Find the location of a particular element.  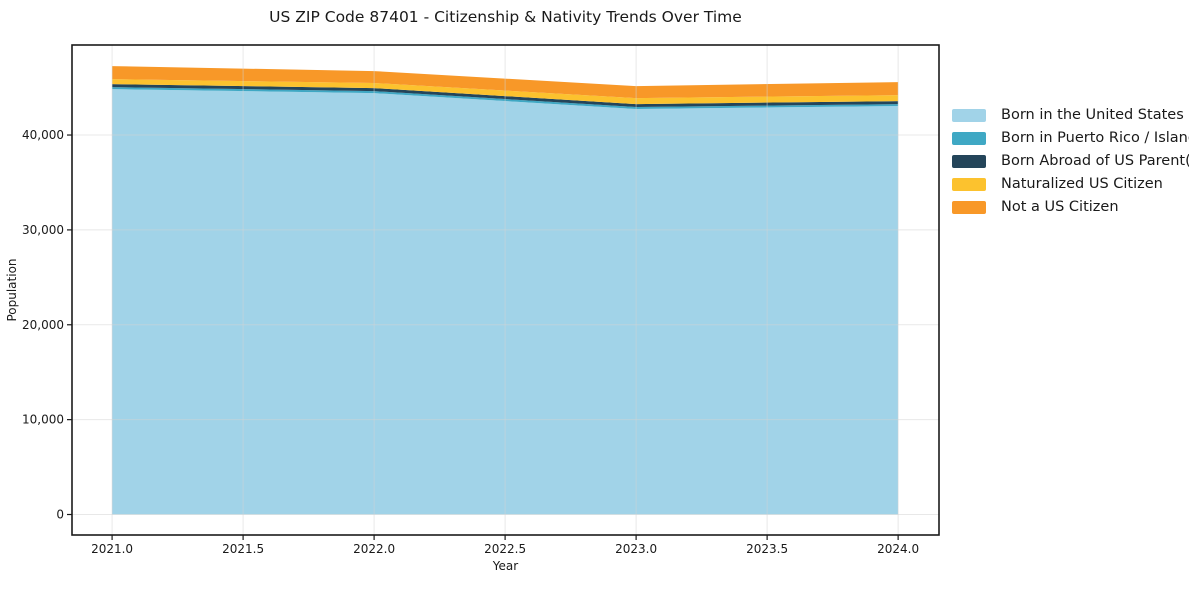

x-tick-label: 2022.0 is located at coordinates (374, 549).